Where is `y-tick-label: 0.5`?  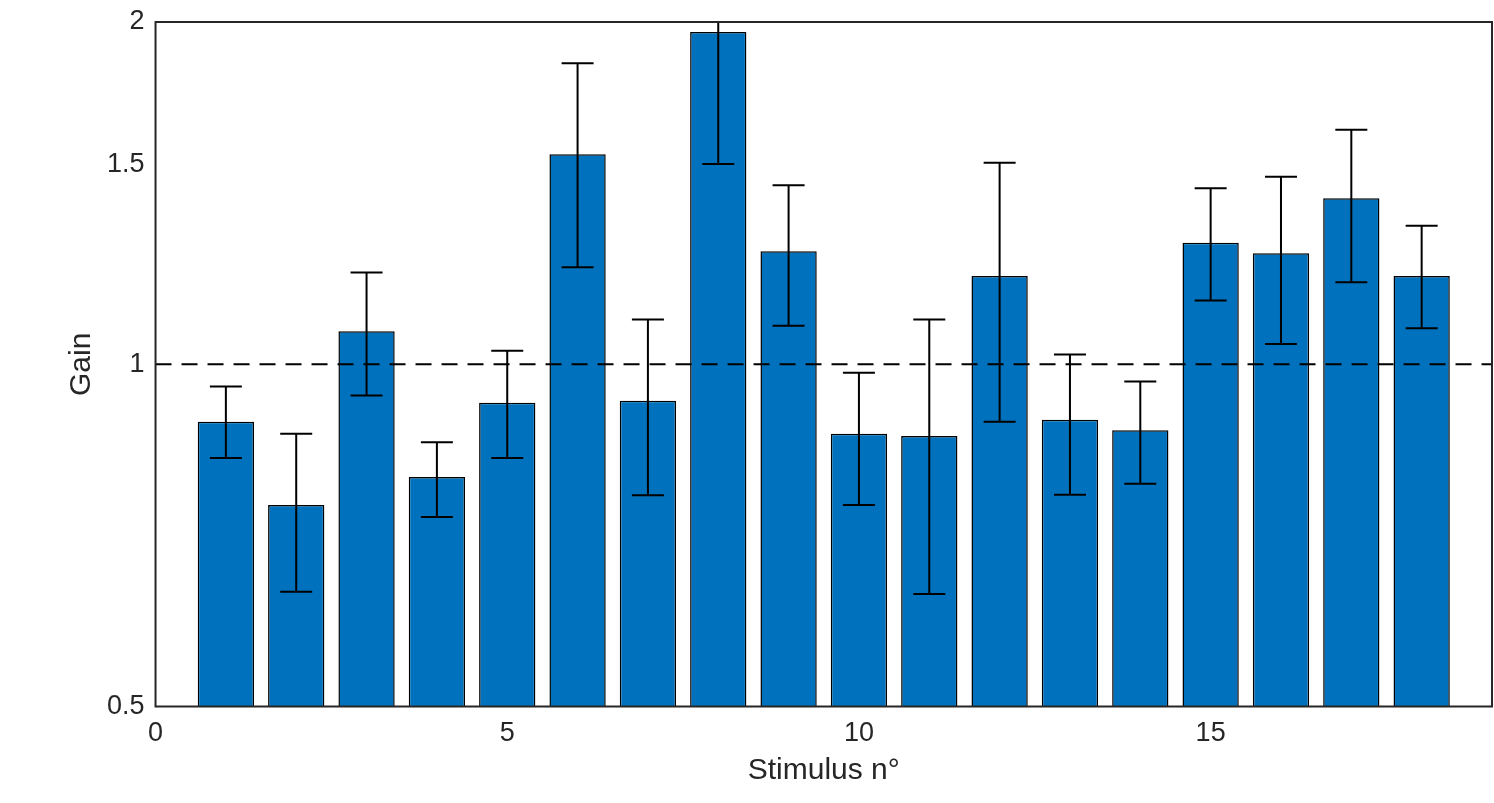 y-tick-label: 0.5 is located at coordinates (125, 705).